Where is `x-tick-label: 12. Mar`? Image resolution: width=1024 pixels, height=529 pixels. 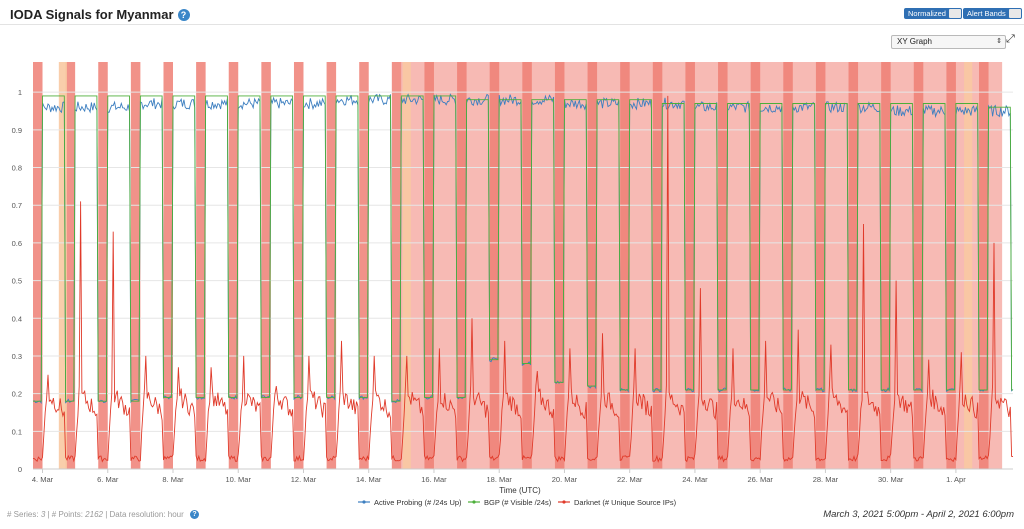 x-tick-label: 12. Mar is located at coordinates (304, 479).